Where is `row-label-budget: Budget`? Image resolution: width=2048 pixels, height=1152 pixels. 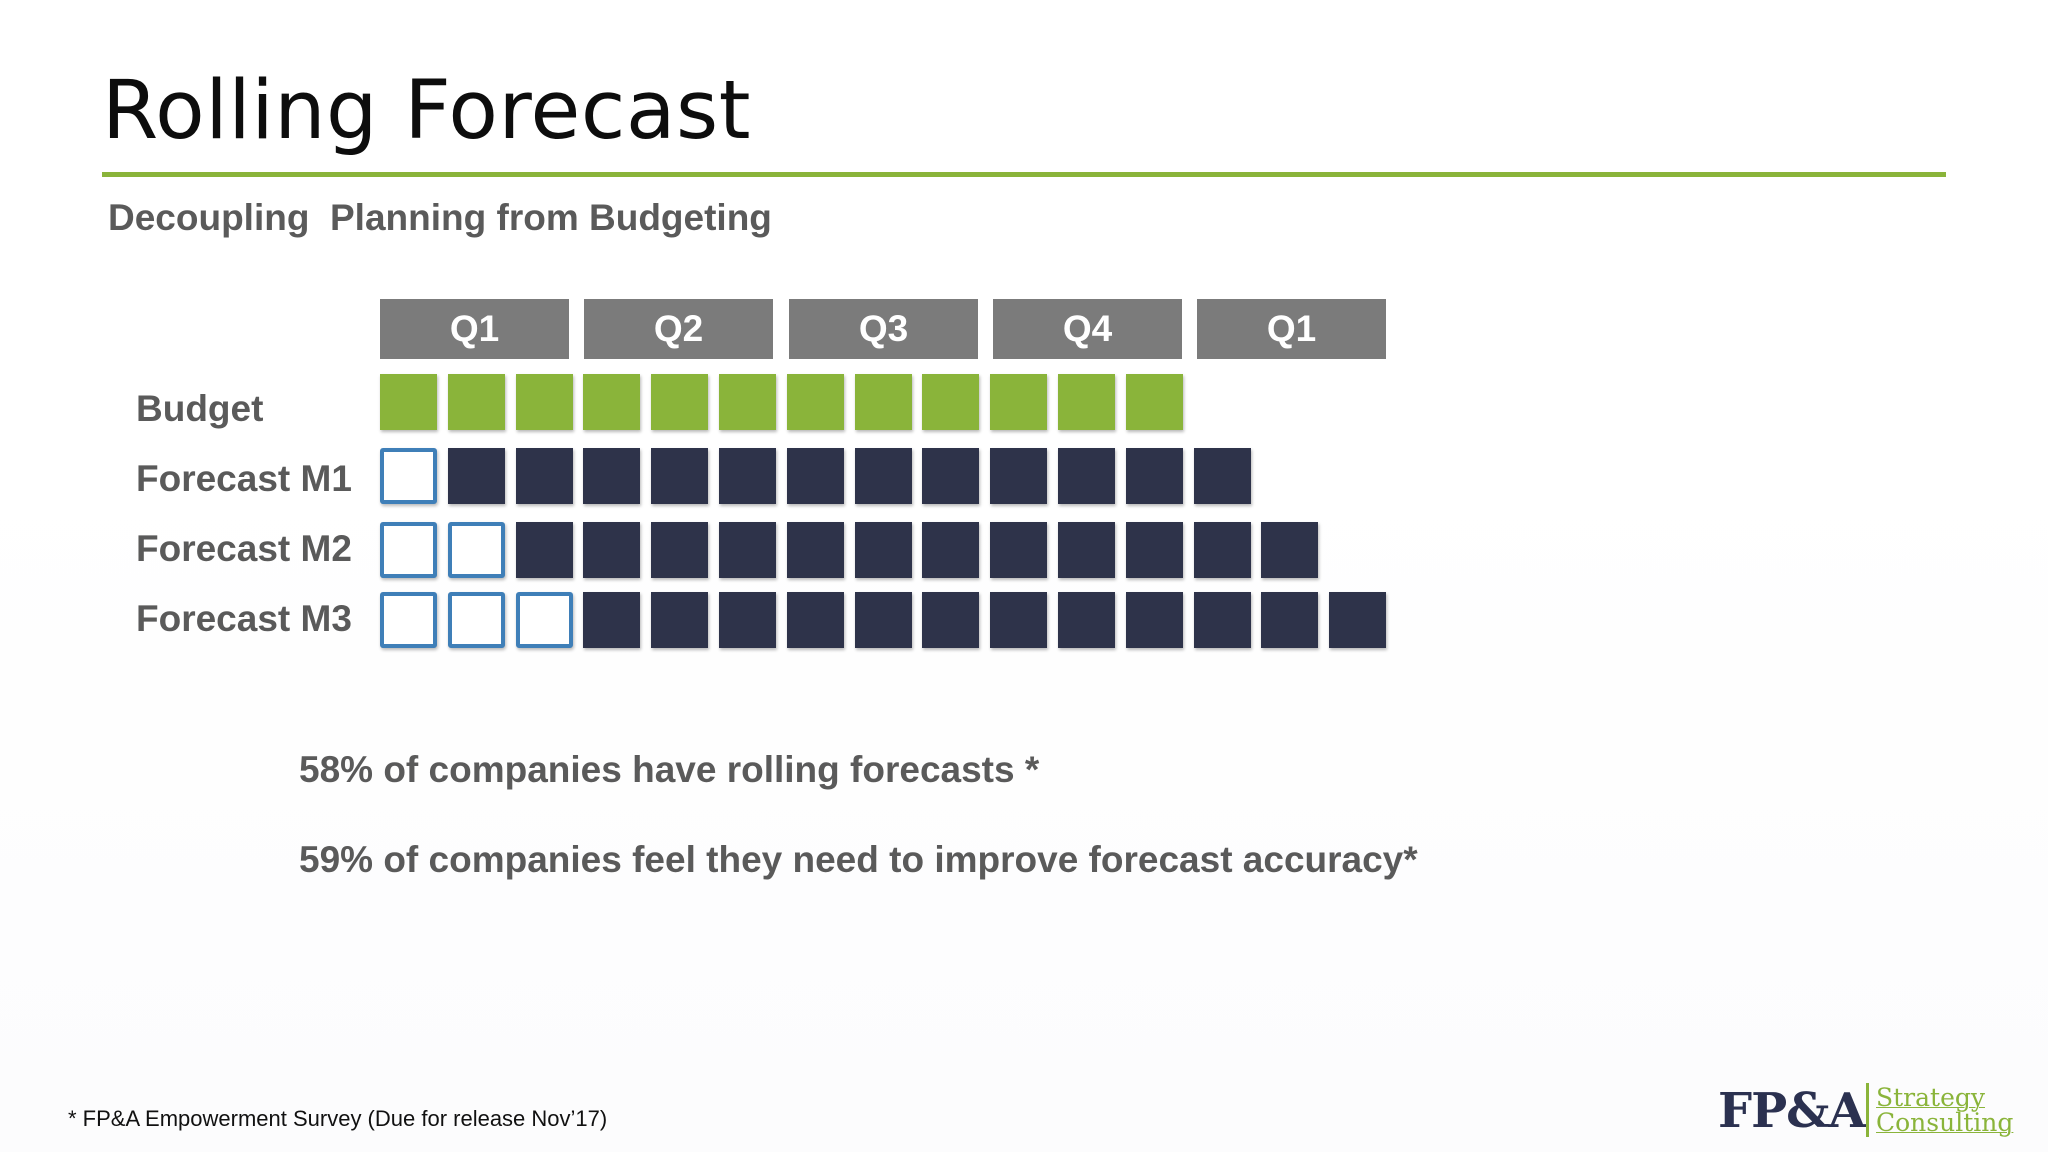
row-label-budget: Budget is located at coordinates (200, 408).